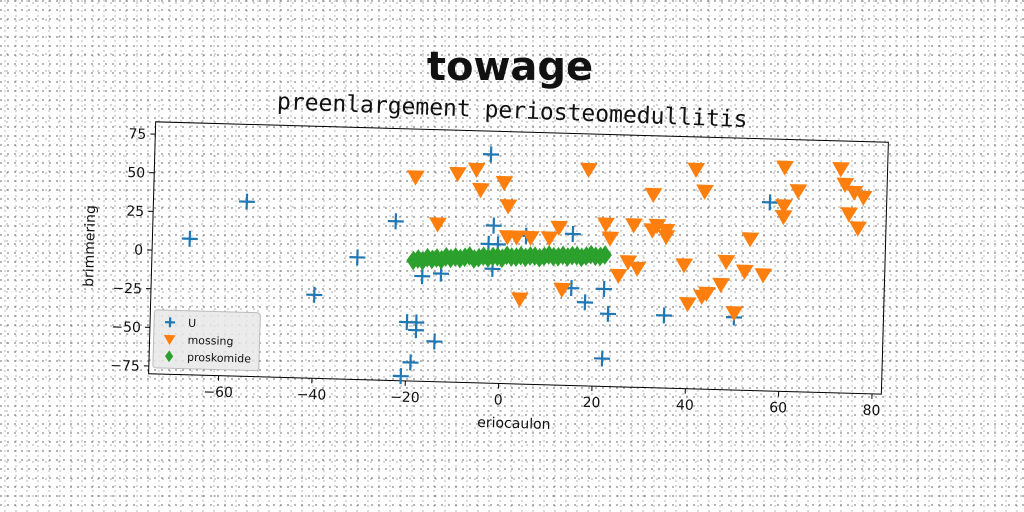  What do you see at coordinates (510, 67) in the screenshot?
I see `chart-title: towage` at bounding box center [510, 67].